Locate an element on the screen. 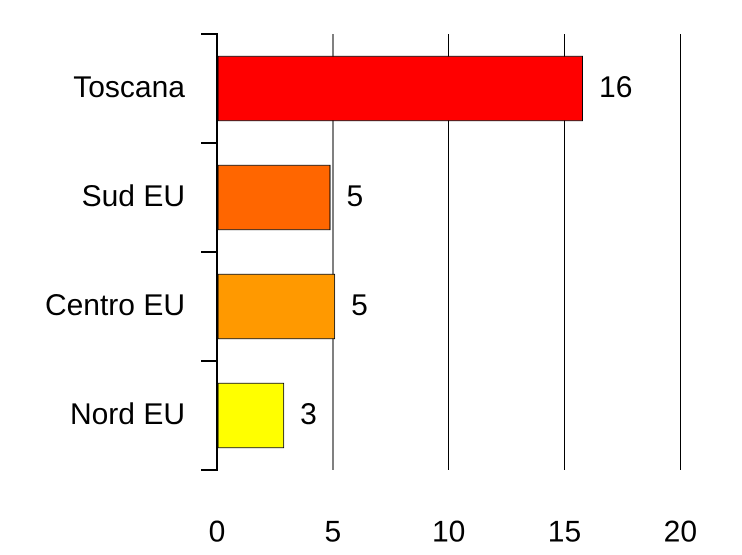  x-tick-label: 0 is located at coordinates (217, 531).